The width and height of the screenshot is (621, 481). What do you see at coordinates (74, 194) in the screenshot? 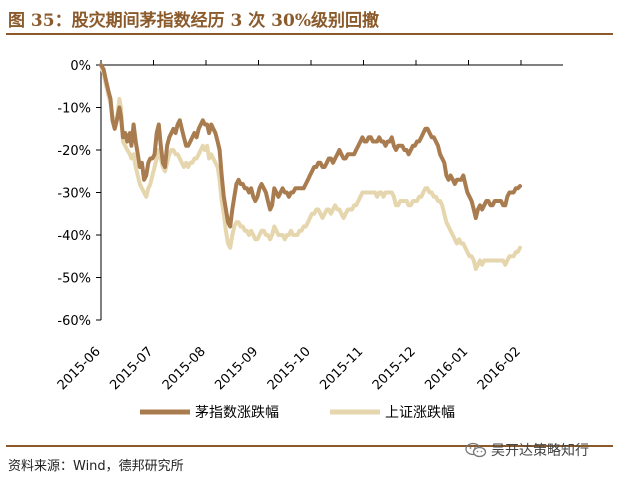
I see `y-tick-label: -30%` at bounding box center [74, 194].